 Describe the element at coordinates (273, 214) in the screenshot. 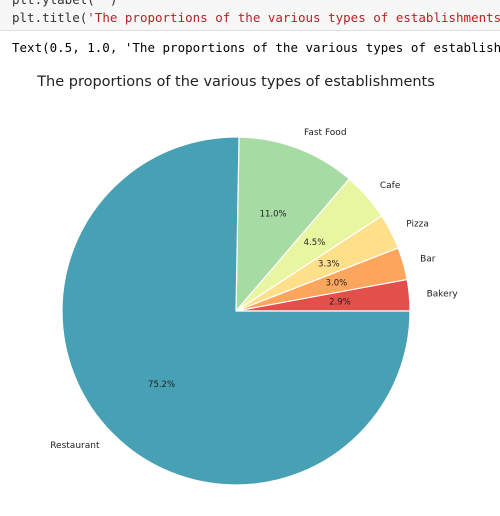

I see `pct-label-fast-food: 11.0%` at that location.